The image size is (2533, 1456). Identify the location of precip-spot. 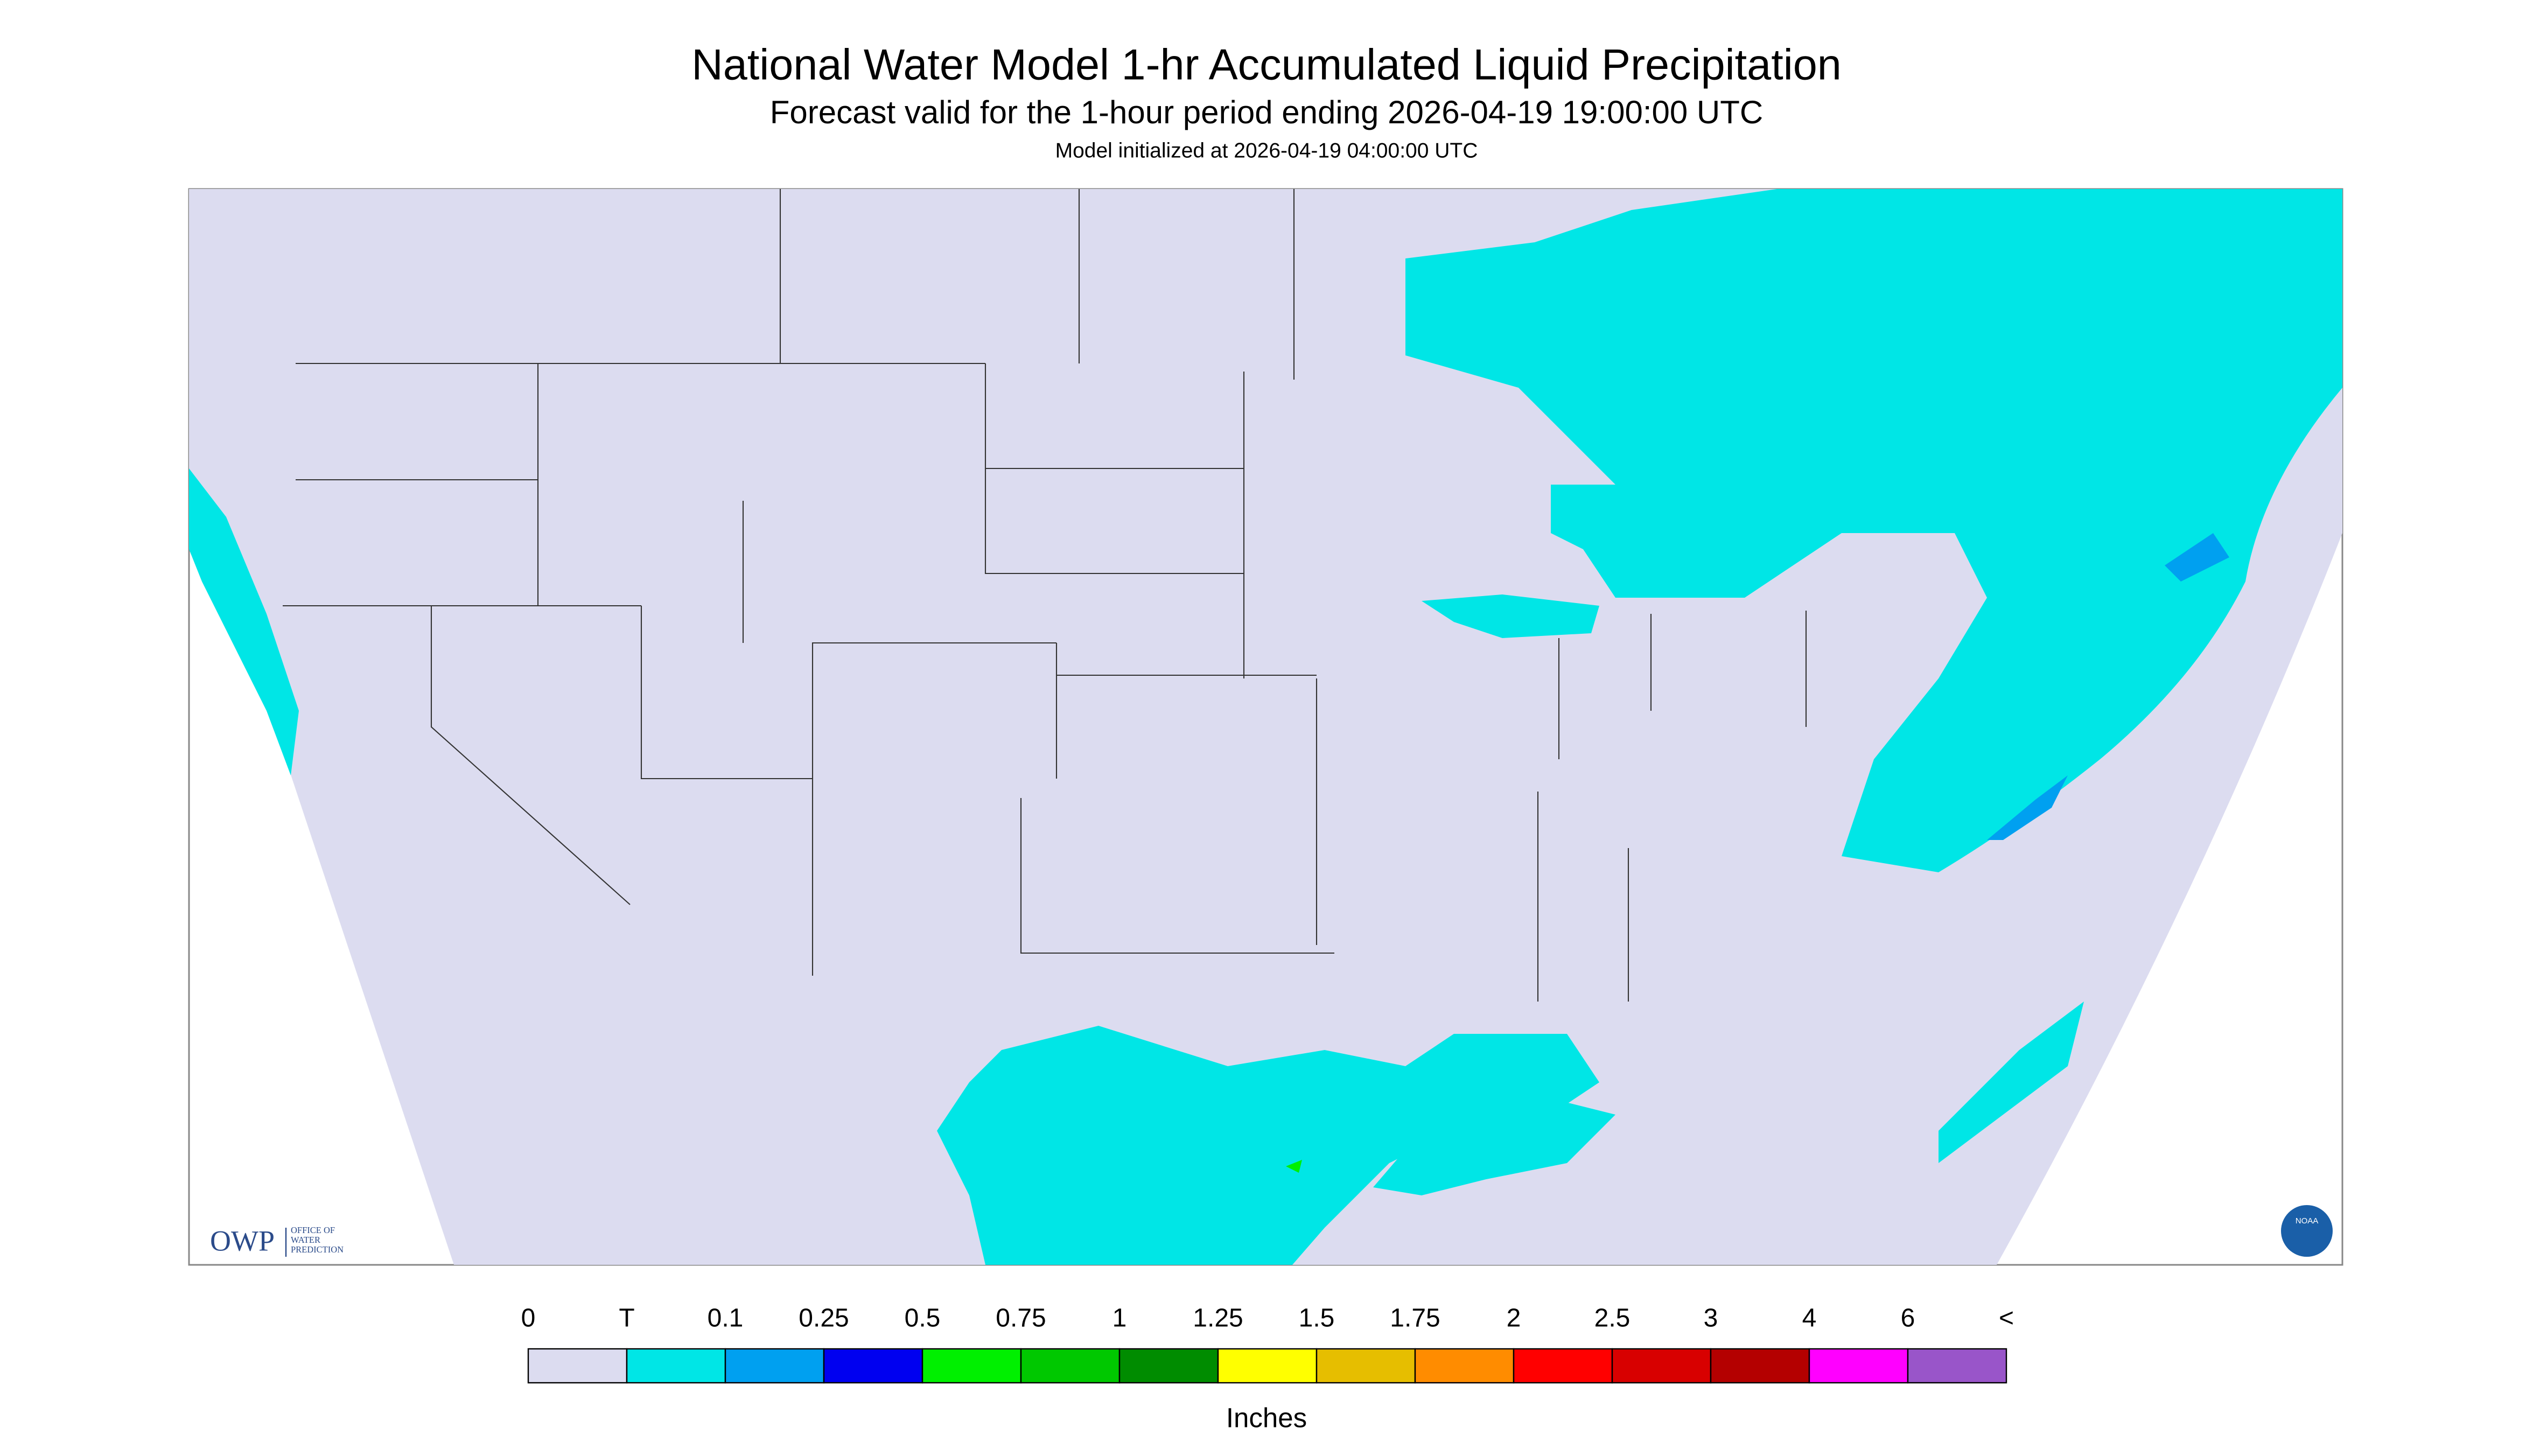
(1294, 1166).